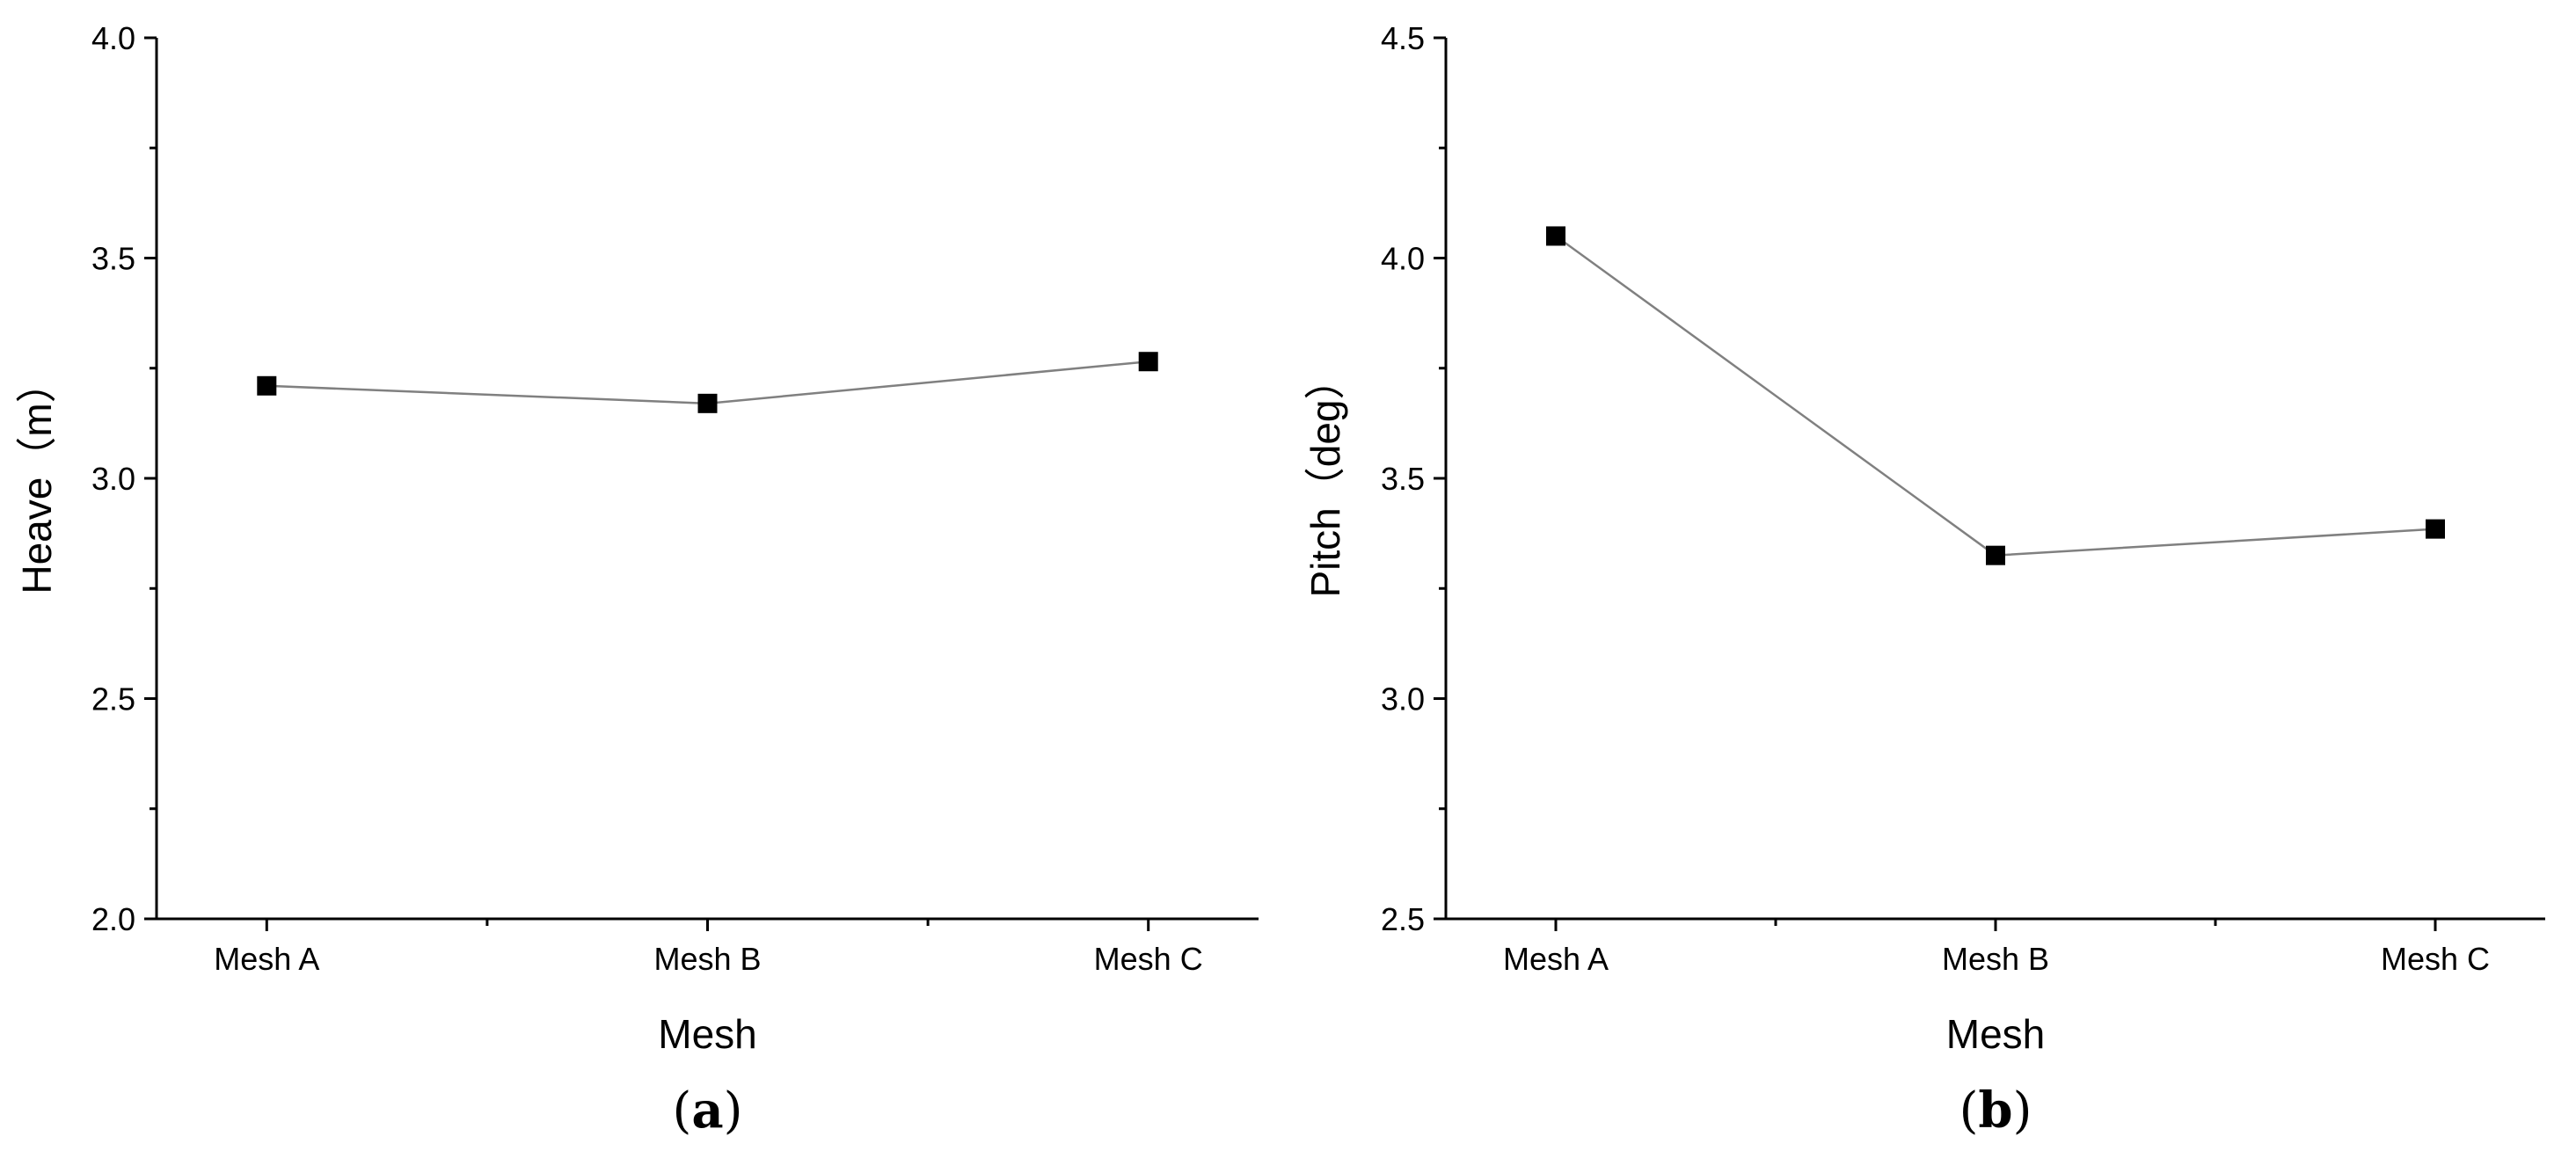  Describe the element at coordinates (37, 478) in the screenshot. I see `y-axis-title: Heave（m）` at that location.